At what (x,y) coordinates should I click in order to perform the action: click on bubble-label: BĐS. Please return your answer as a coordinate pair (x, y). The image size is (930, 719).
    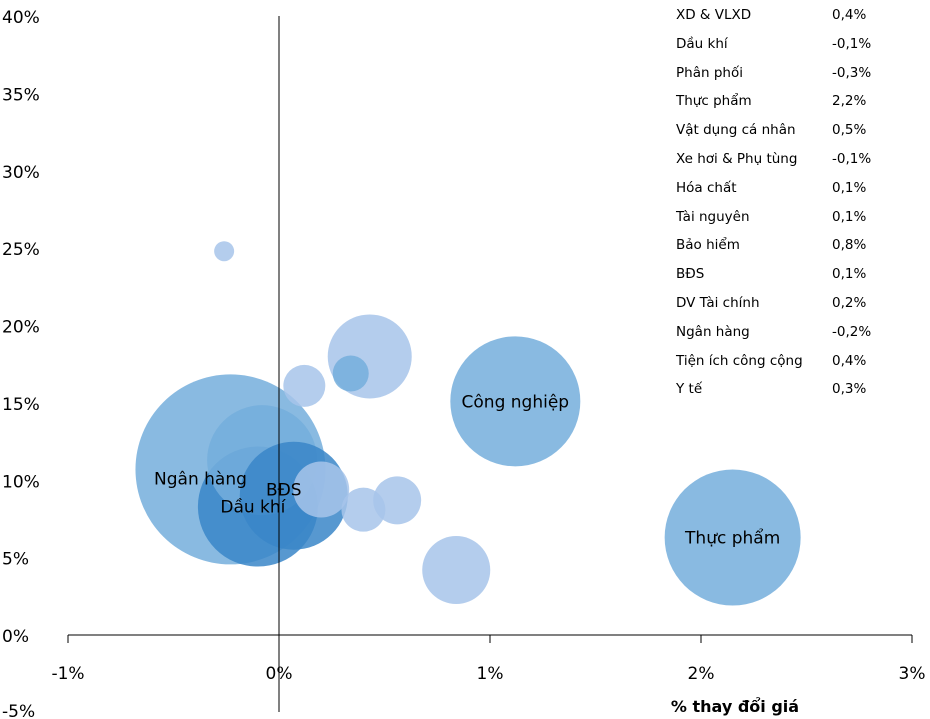
    Looking at the image, I should click on (284, 491).